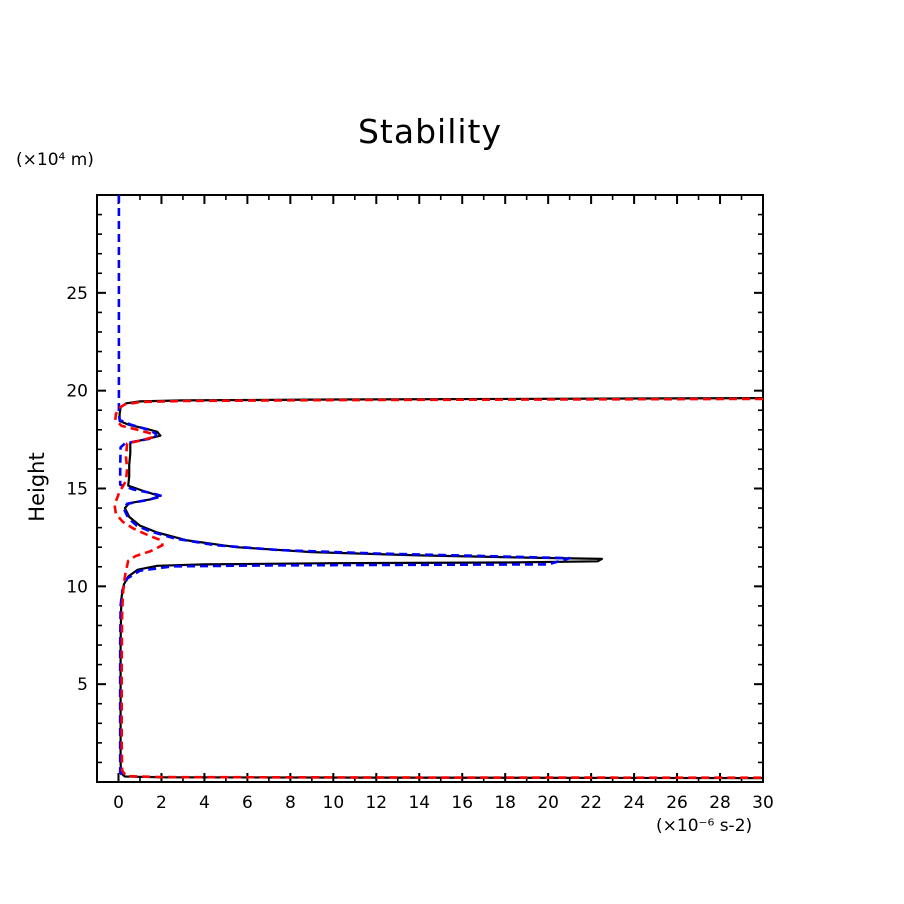 The height and width of the screenshot is (904, 904). Describe the element at coordinates (247, 803) in the screenshot. I see `x-tick-label: 6` at that location.